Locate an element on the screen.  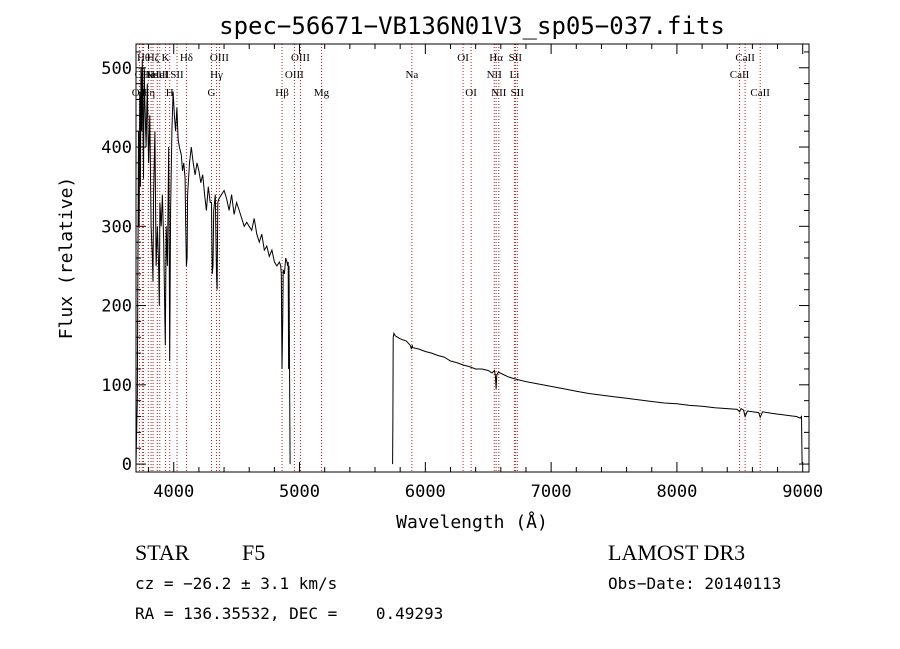
obs-date: Obs−Date: 20140113 is located at coordinates (695, 583).